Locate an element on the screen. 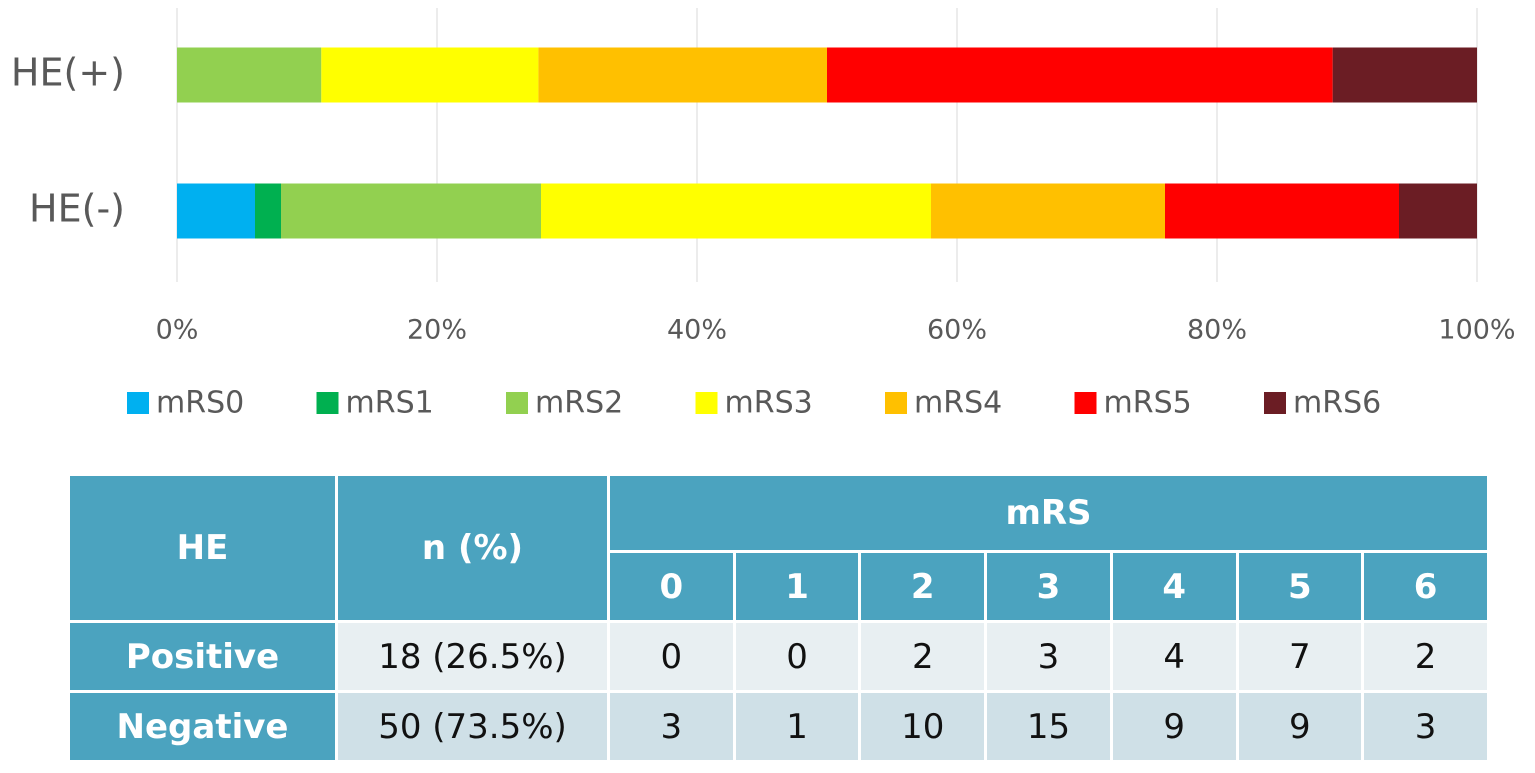  table-cell: 5 is located at coordinates (1300, 586).